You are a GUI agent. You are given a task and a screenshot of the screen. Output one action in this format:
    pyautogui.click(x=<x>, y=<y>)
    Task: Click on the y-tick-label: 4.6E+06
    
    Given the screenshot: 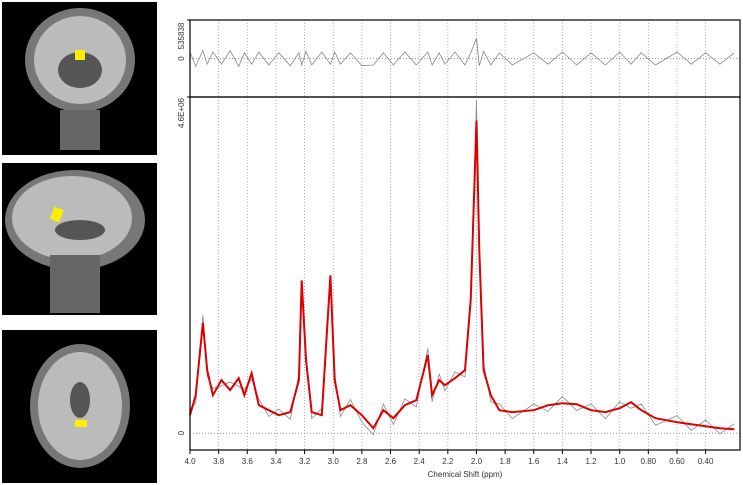 What is the action you would take?
    pyautogui.click(x=181, y=112)
    